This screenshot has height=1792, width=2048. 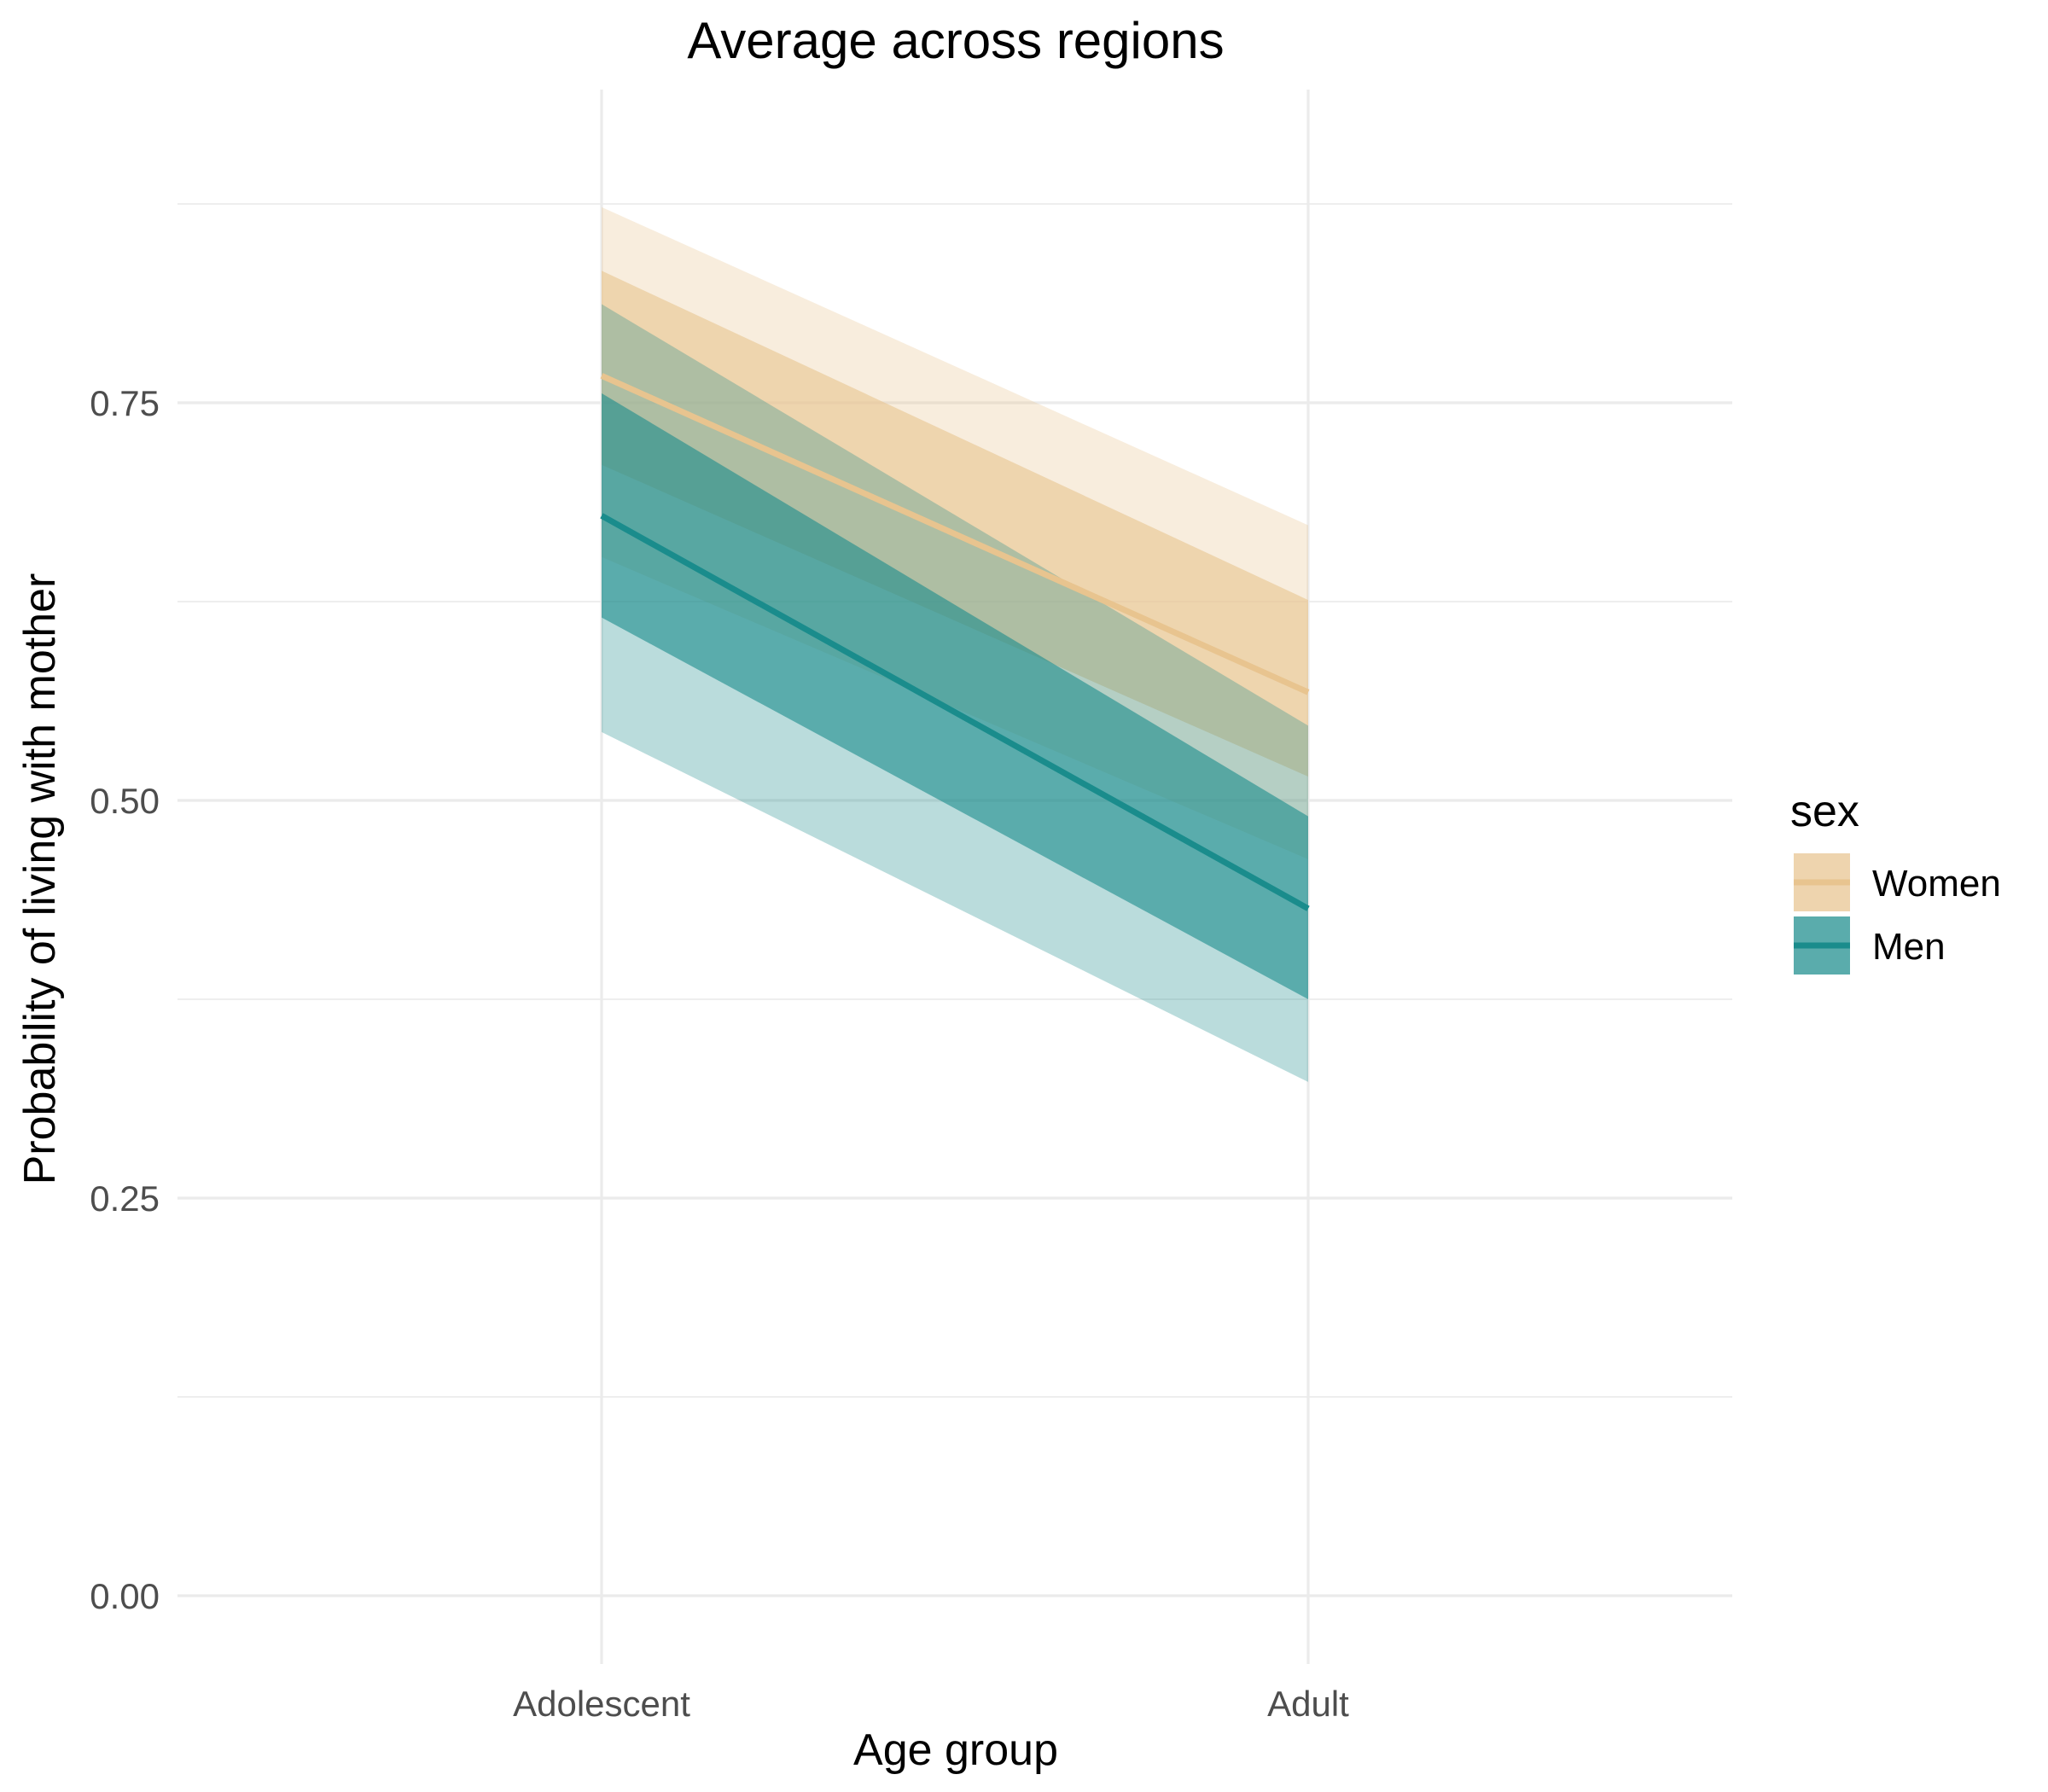 I want to click on legend-key-women, so click(x=1822, y=882).